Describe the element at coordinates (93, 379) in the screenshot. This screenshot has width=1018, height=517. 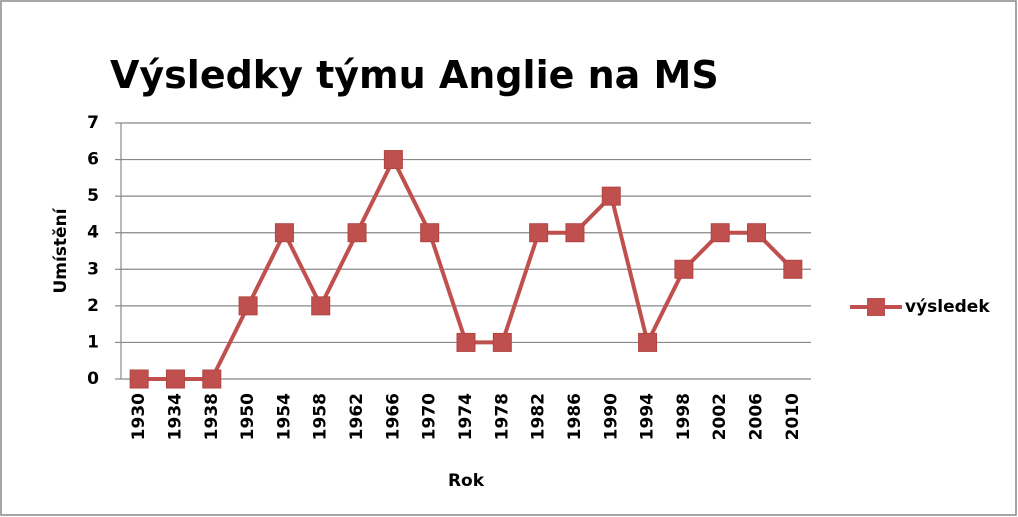
I see `y-tick-label: 0` at that location.